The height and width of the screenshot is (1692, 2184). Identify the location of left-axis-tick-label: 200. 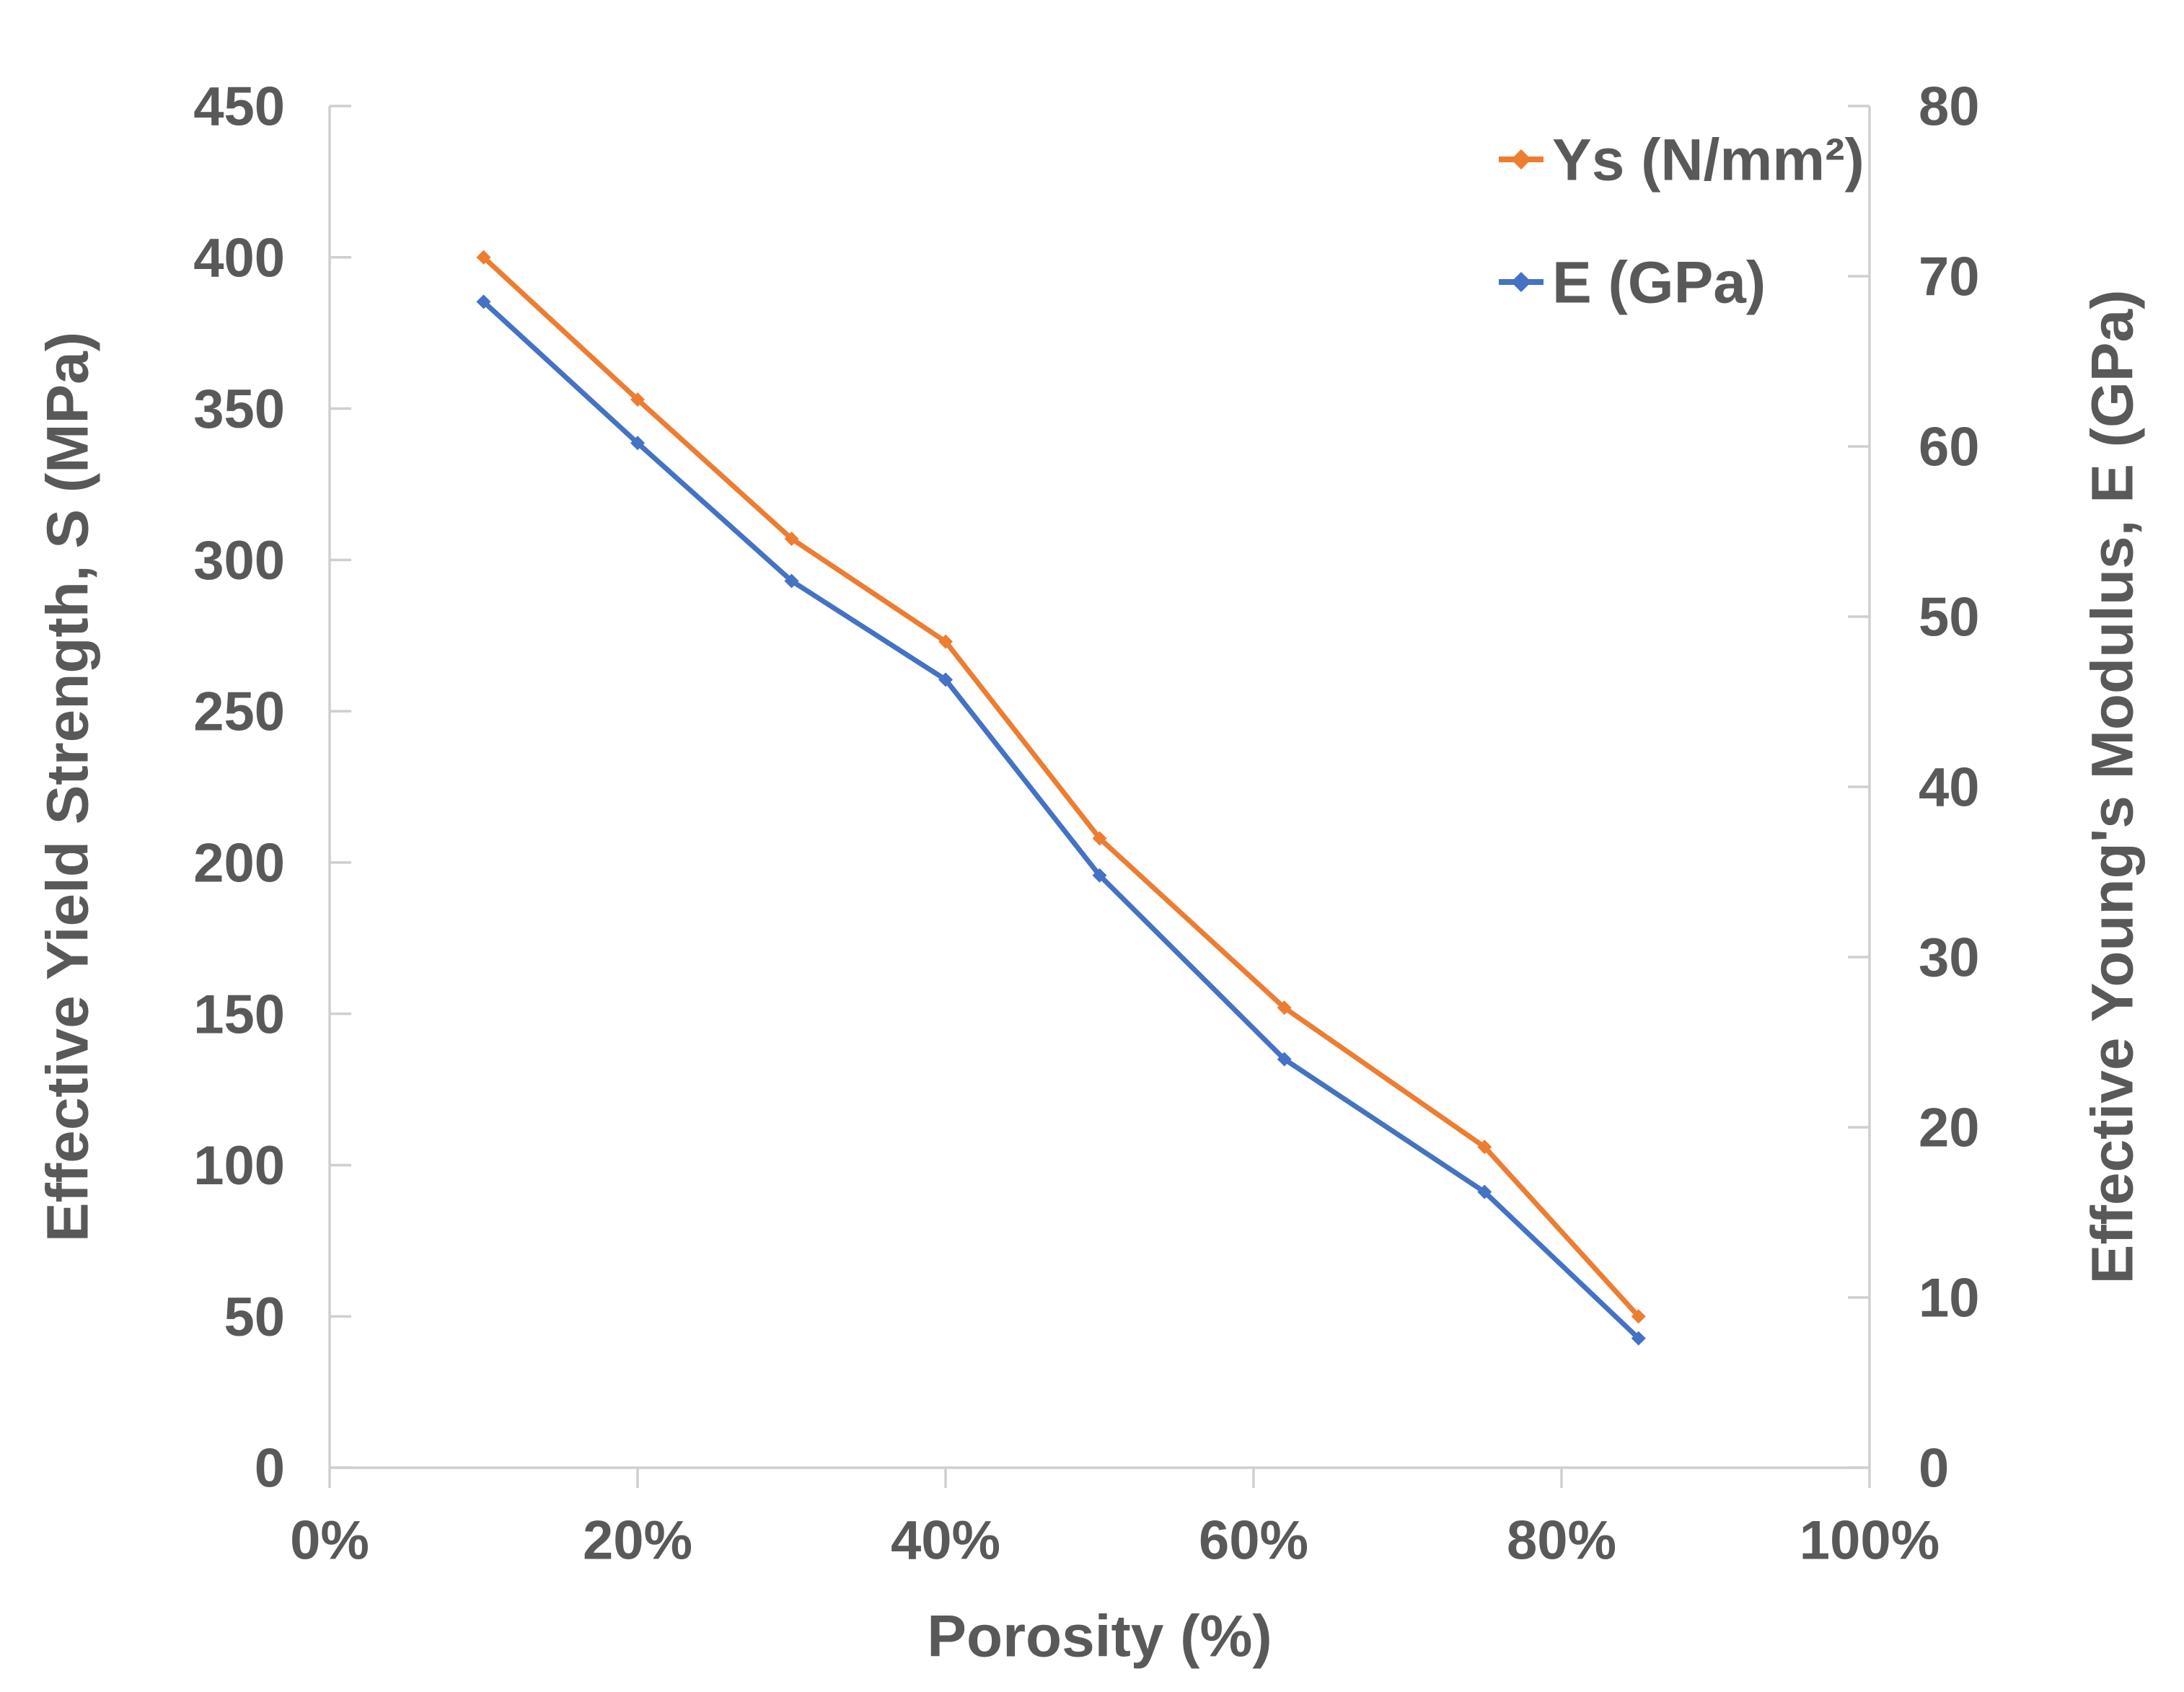
(239, 863).